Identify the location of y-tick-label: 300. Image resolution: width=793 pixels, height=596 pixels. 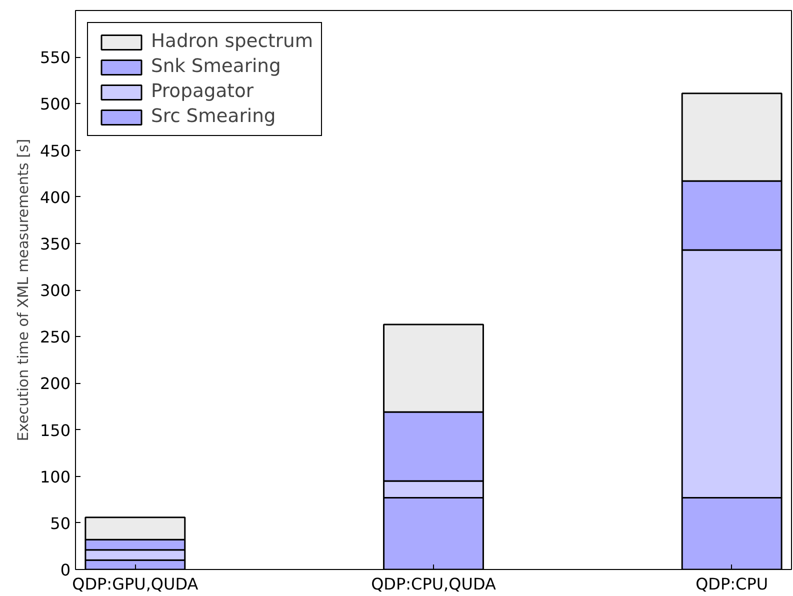
(55, 290).